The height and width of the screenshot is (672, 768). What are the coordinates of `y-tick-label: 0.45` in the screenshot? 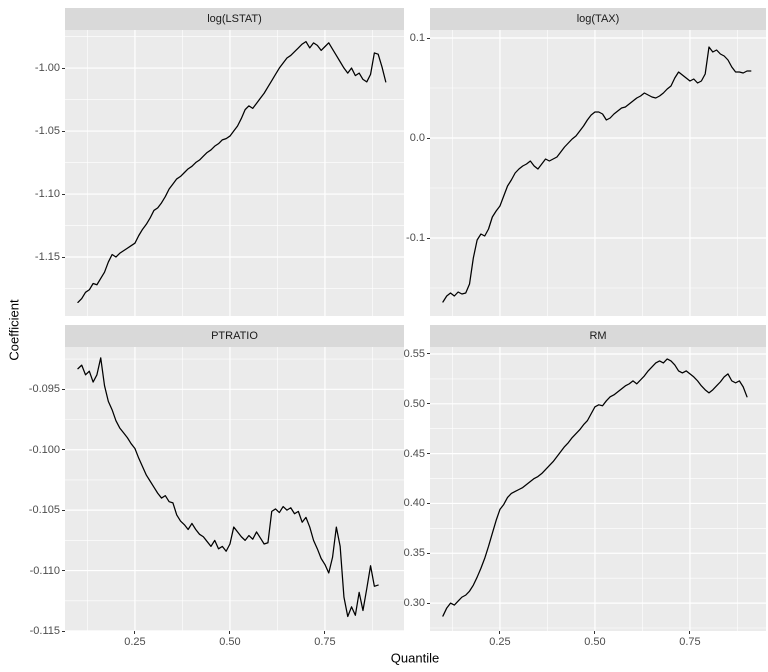 It's located at (414, 453).